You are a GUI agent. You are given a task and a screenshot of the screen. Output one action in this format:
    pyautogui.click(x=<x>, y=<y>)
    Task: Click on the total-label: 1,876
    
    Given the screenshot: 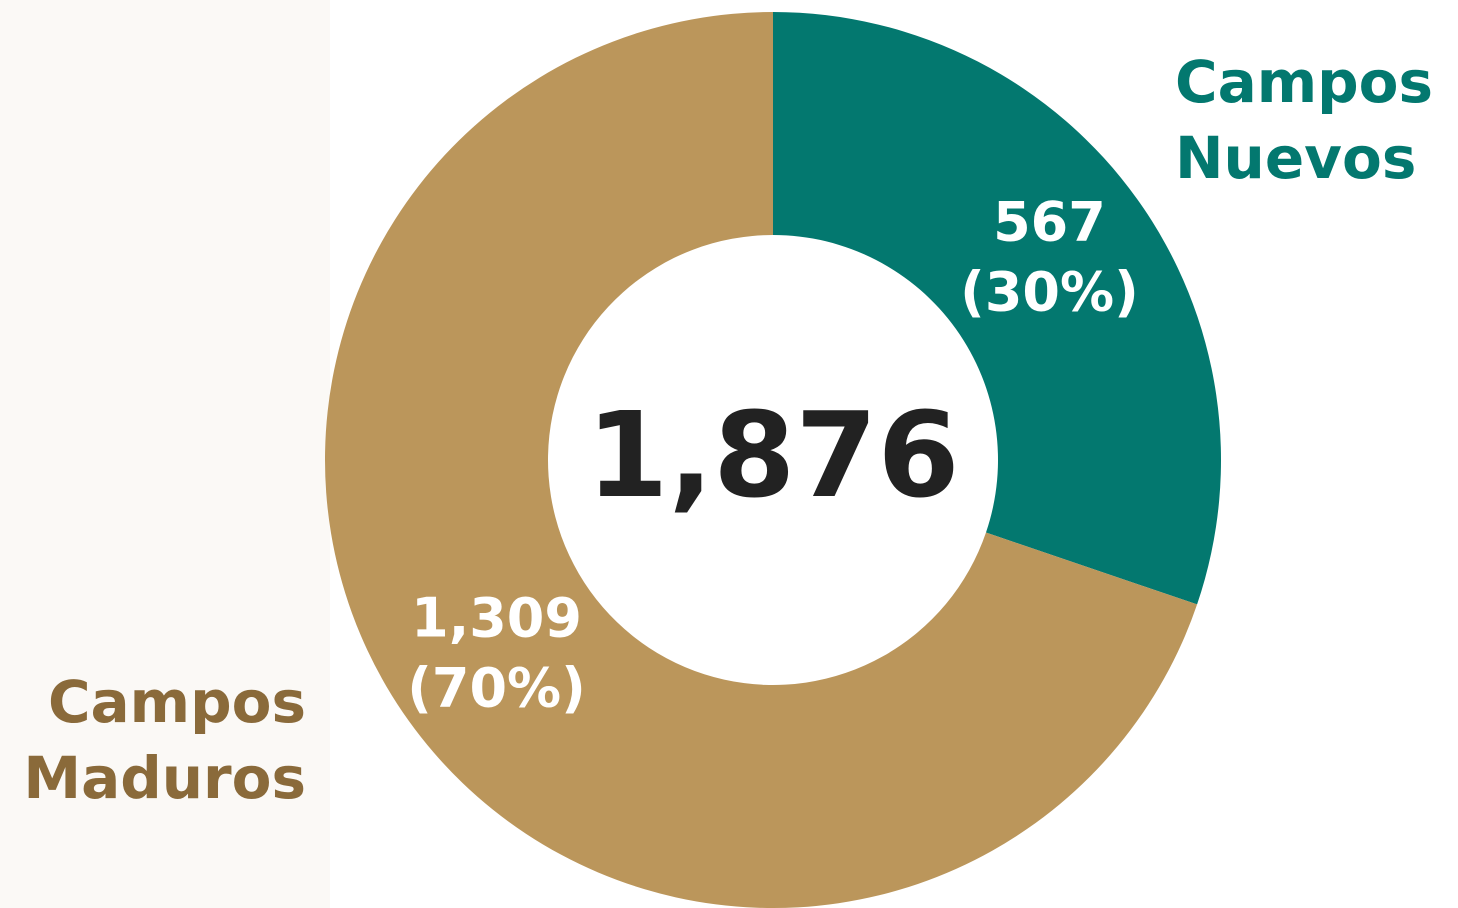 What is the action you would take?
    pyautogui.click(x=772, y=455)
    